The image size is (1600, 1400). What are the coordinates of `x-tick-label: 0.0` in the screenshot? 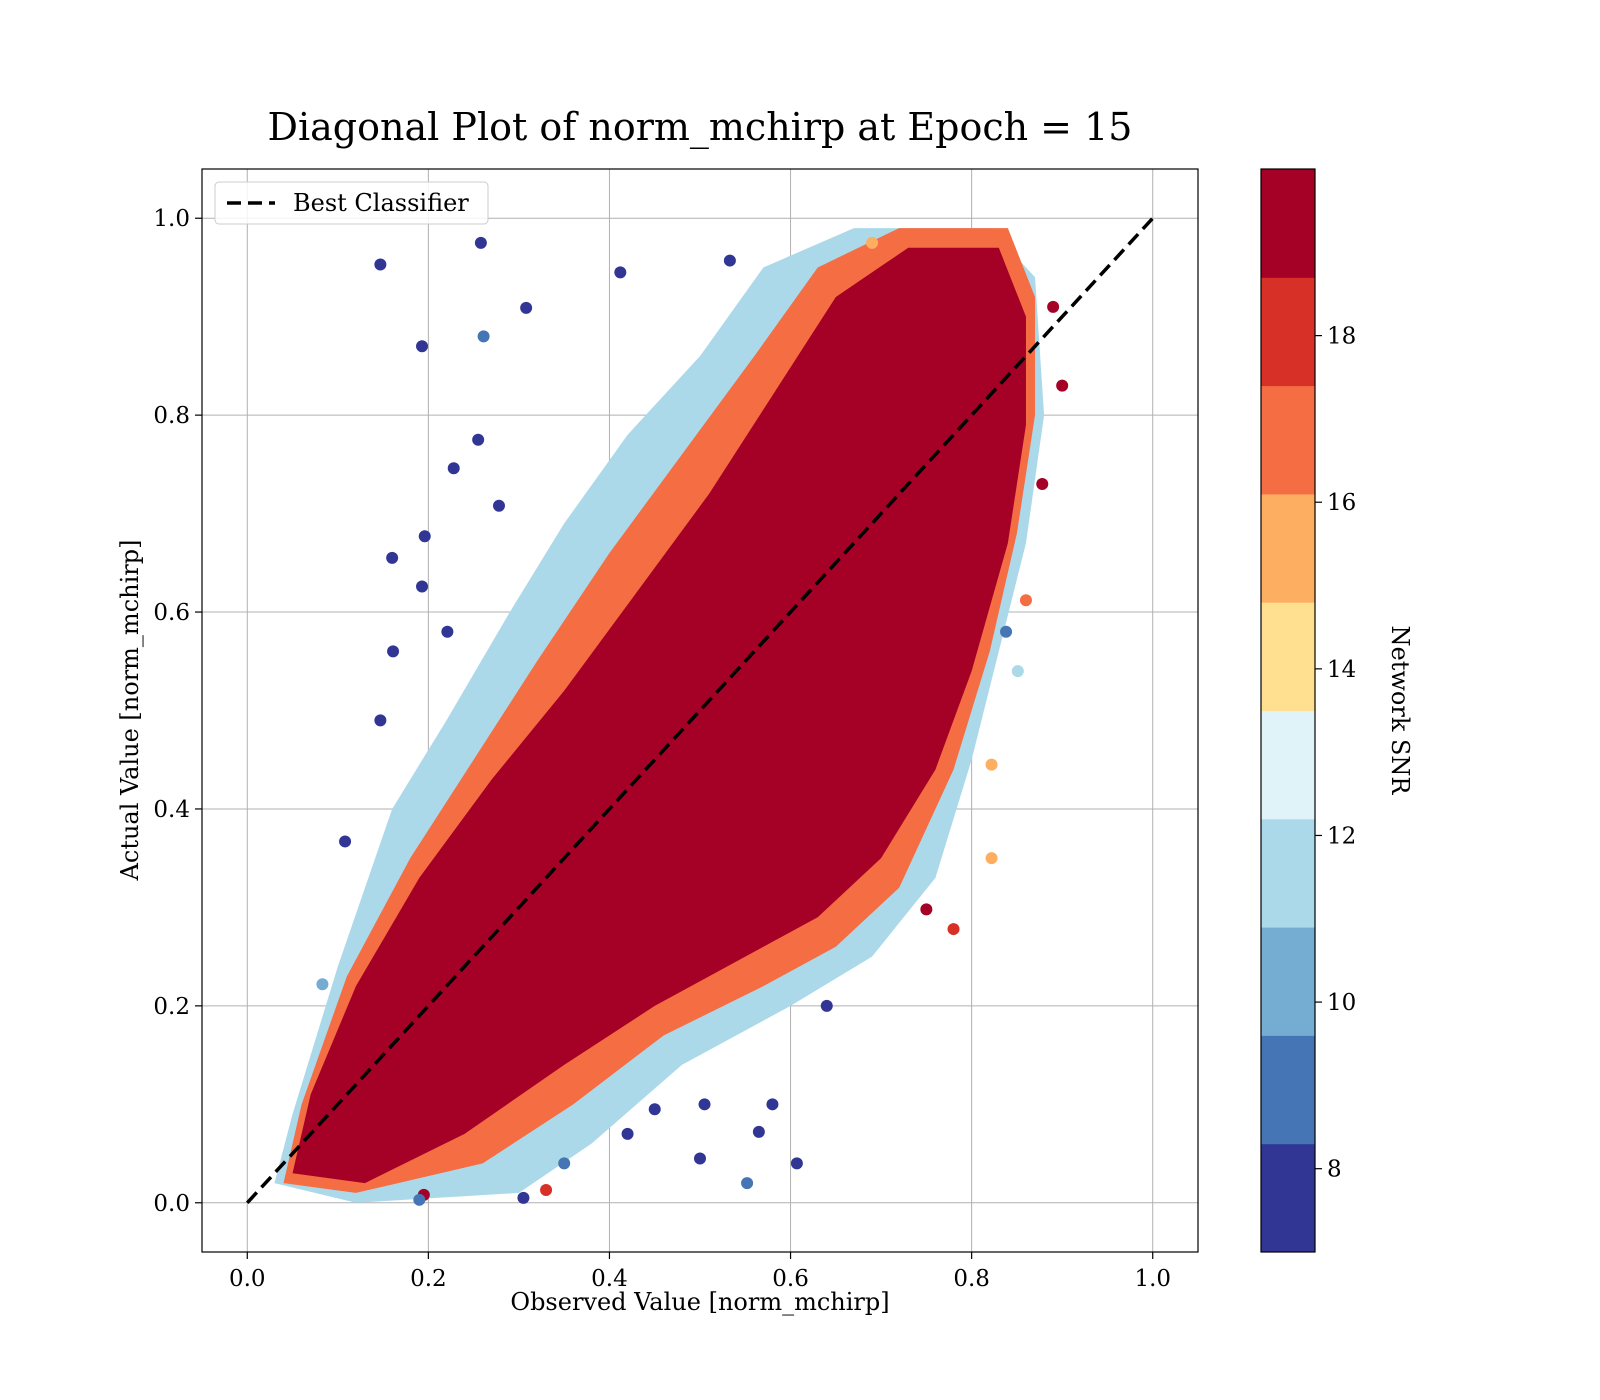 It's located at (247, 1279).